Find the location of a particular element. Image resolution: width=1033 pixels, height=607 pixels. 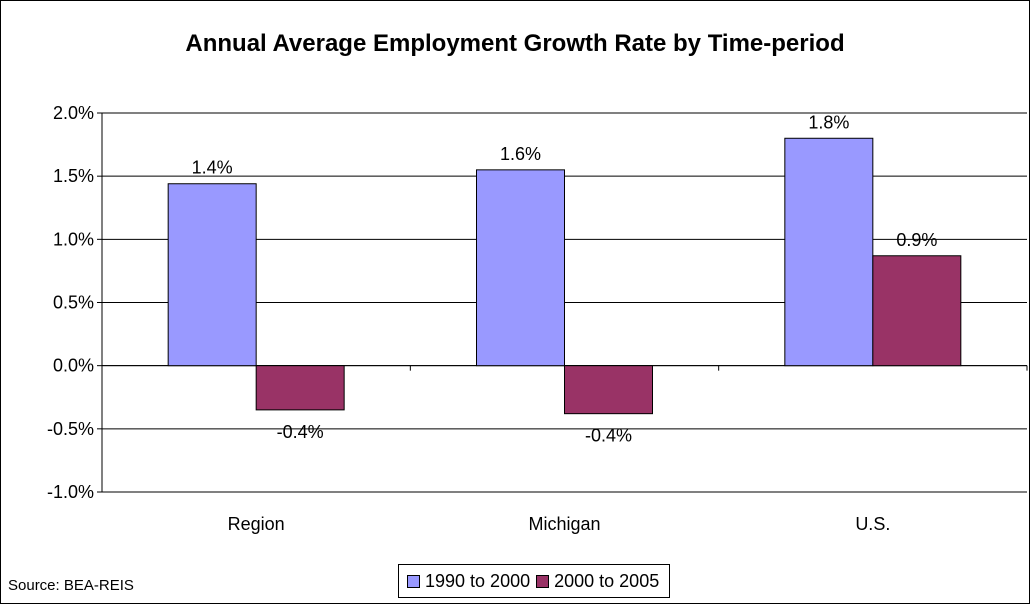

x-category-label: U.S. is located at coordinates (872, 524).